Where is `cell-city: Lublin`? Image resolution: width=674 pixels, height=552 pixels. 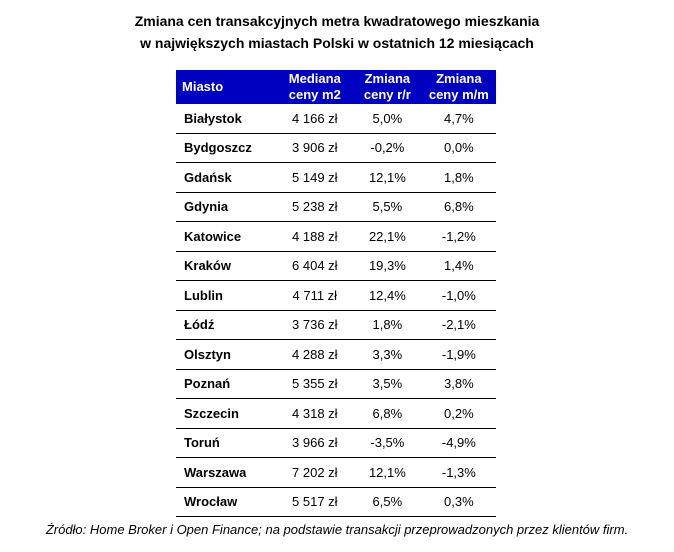 cell-city: Lublin is located at coordinates (226, 295).